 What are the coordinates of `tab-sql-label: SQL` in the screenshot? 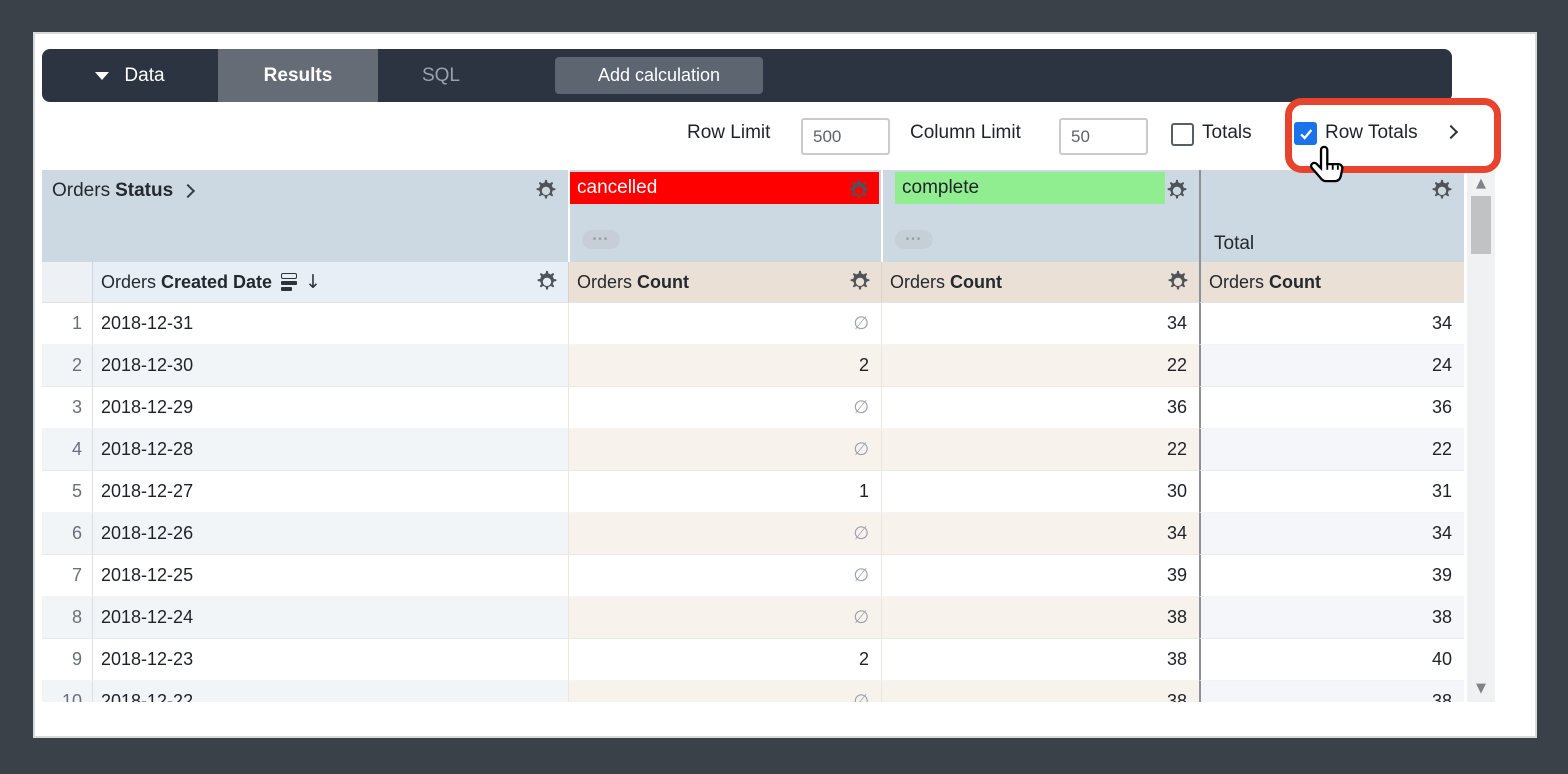 It's located at (441, 75).